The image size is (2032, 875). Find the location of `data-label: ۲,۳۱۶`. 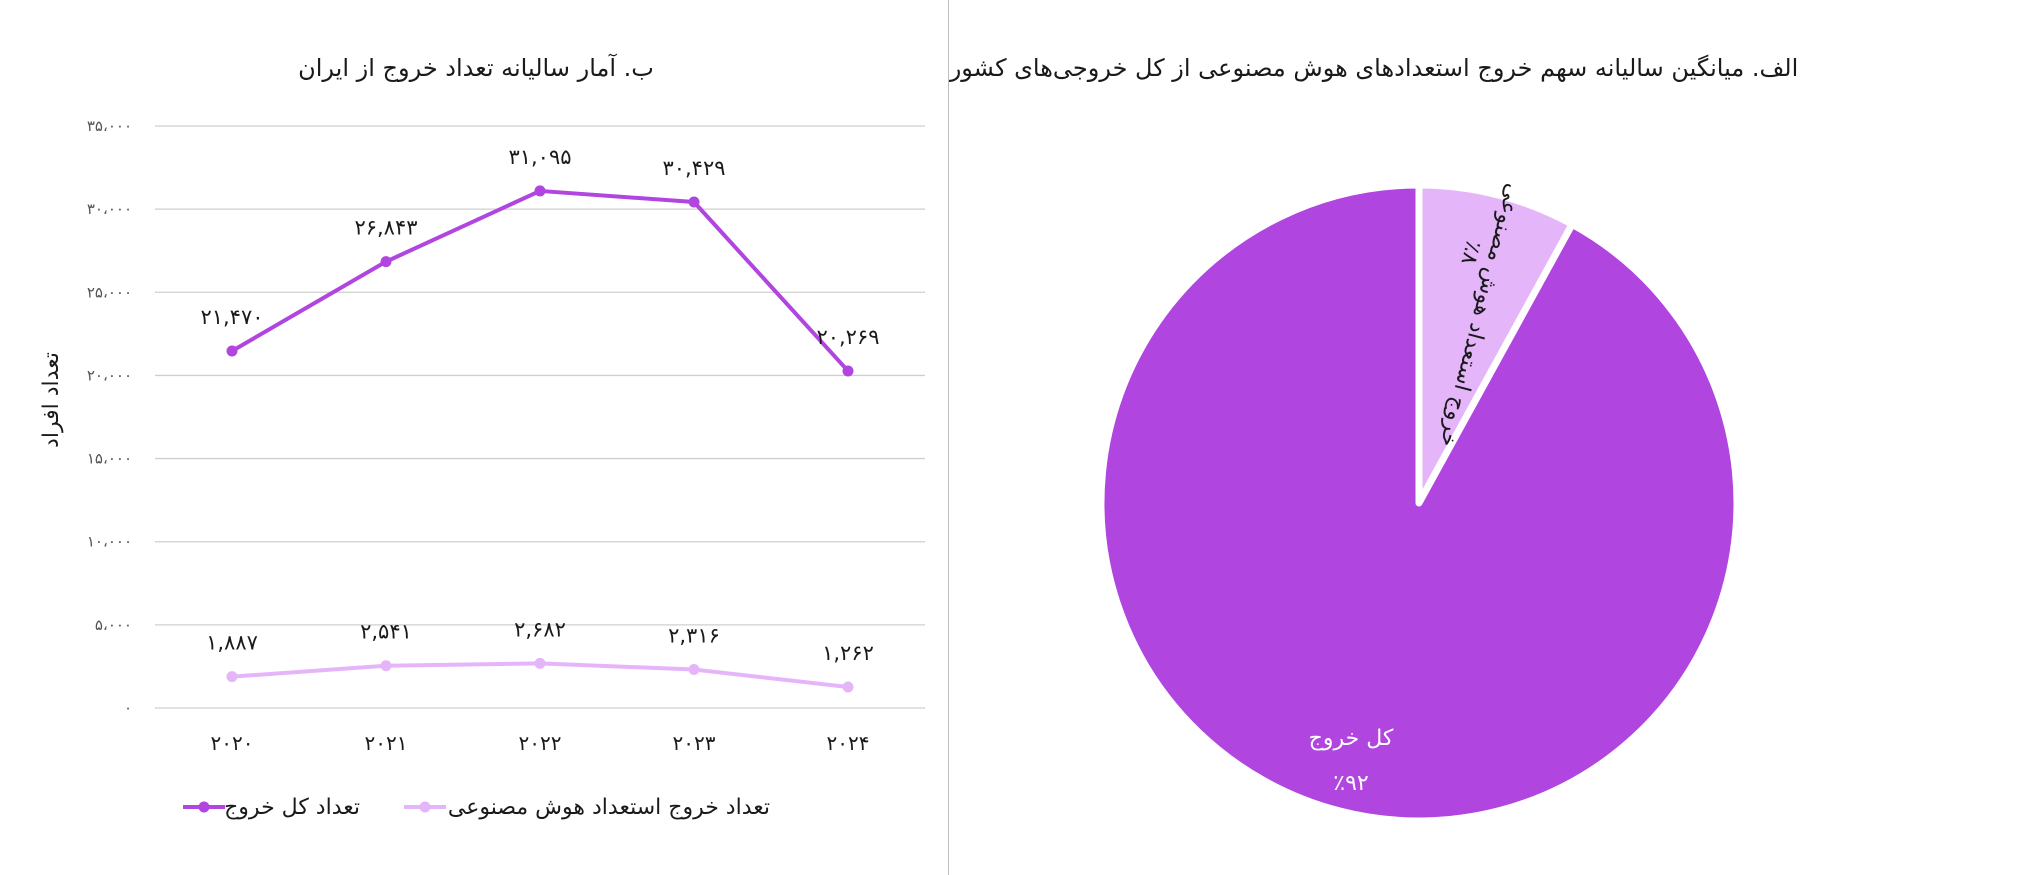

data-label: ۲,۳۱۶ is located at coordinates (694, 635).